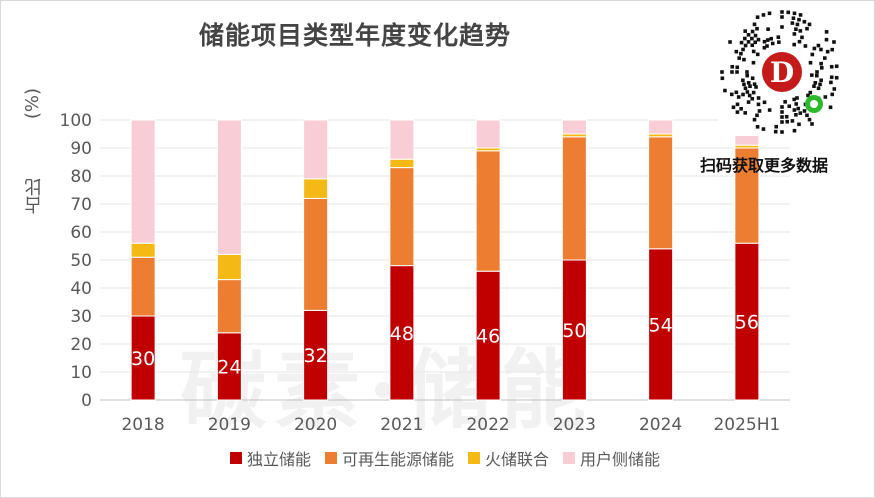  Describe the element at coordinates (354, 35) in the screenshot. I see `chart-title: 储能项目类型年度变化趋势` at that location.